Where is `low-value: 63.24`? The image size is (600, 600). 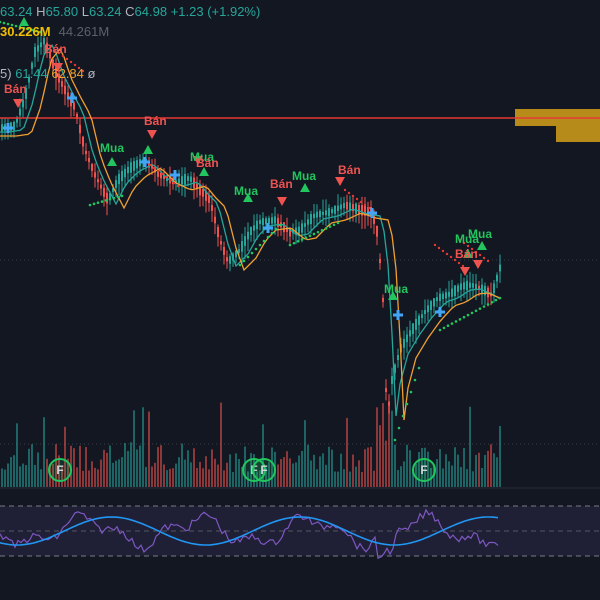 low-value: 63.24 is located at coordinates (105, 11).